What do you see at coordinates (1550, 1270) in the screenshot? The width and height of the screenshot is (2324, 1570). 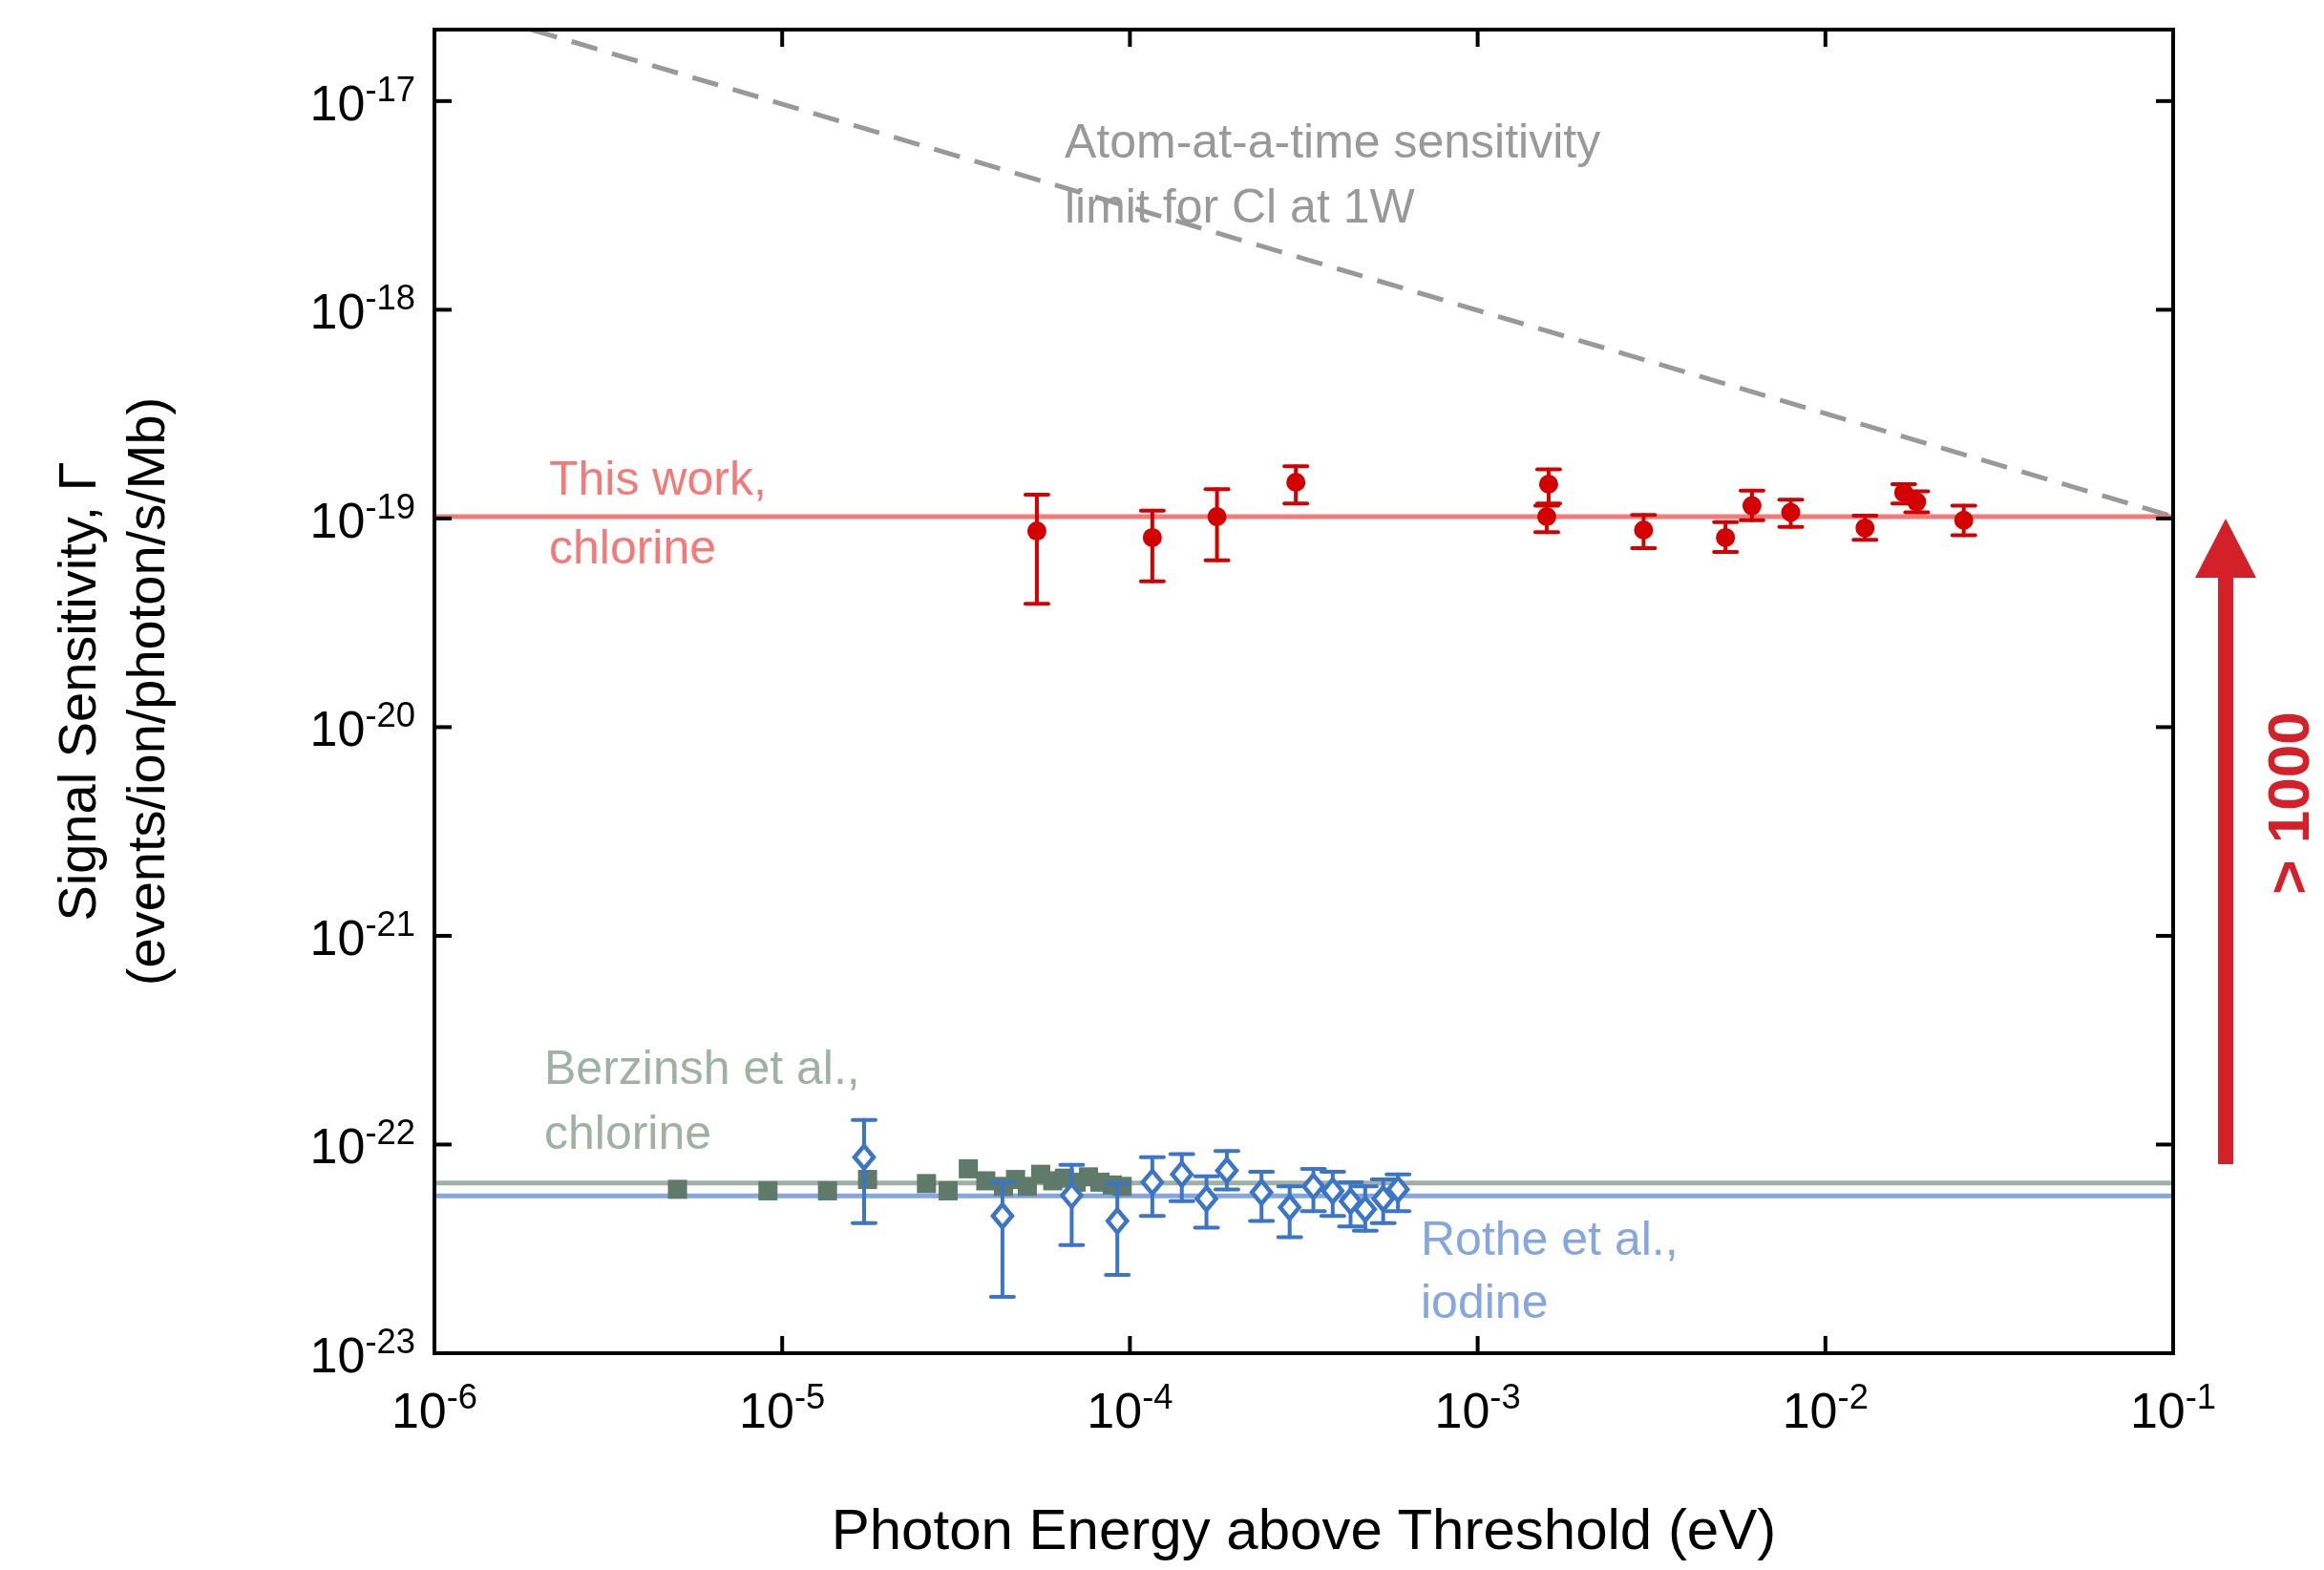 I see `annotation: Rothe et al., iodine` at bounding box center [1550, 1270].